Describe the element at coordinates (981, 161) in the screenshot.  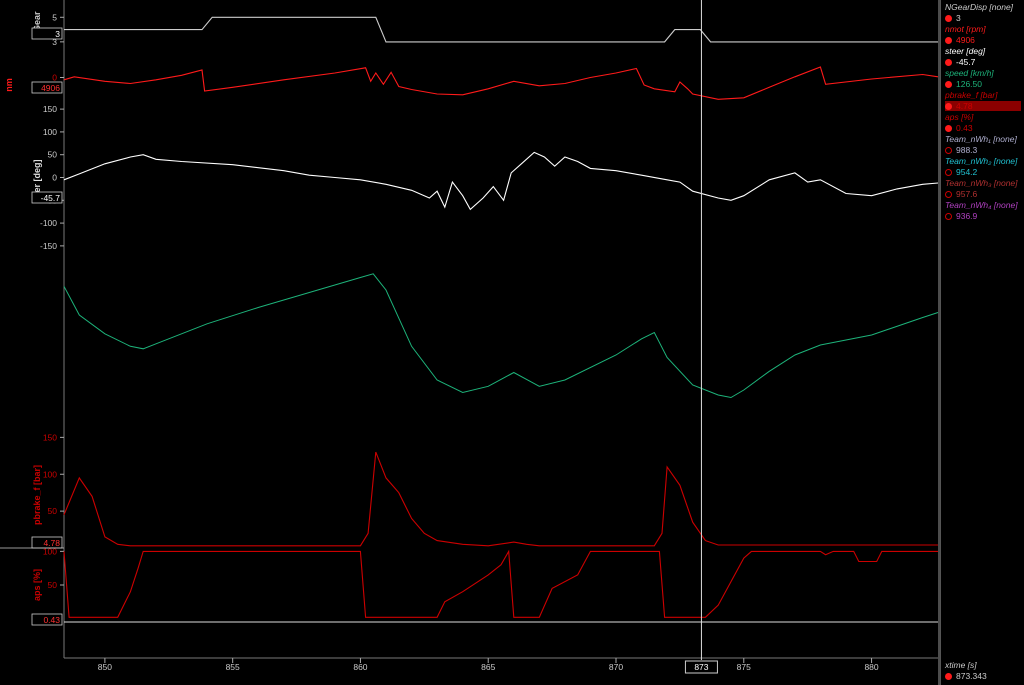
I see `legend-channel-label: Team_nWh₂ [none]` at that location.